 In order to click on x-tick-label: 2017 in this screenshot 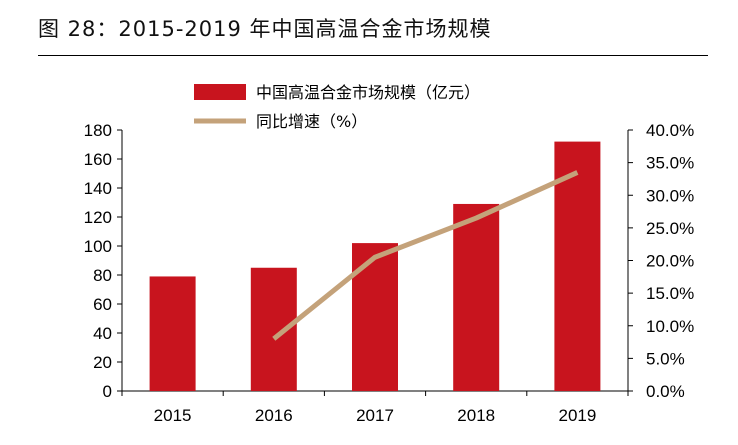, I will do `click(375, 415)`.